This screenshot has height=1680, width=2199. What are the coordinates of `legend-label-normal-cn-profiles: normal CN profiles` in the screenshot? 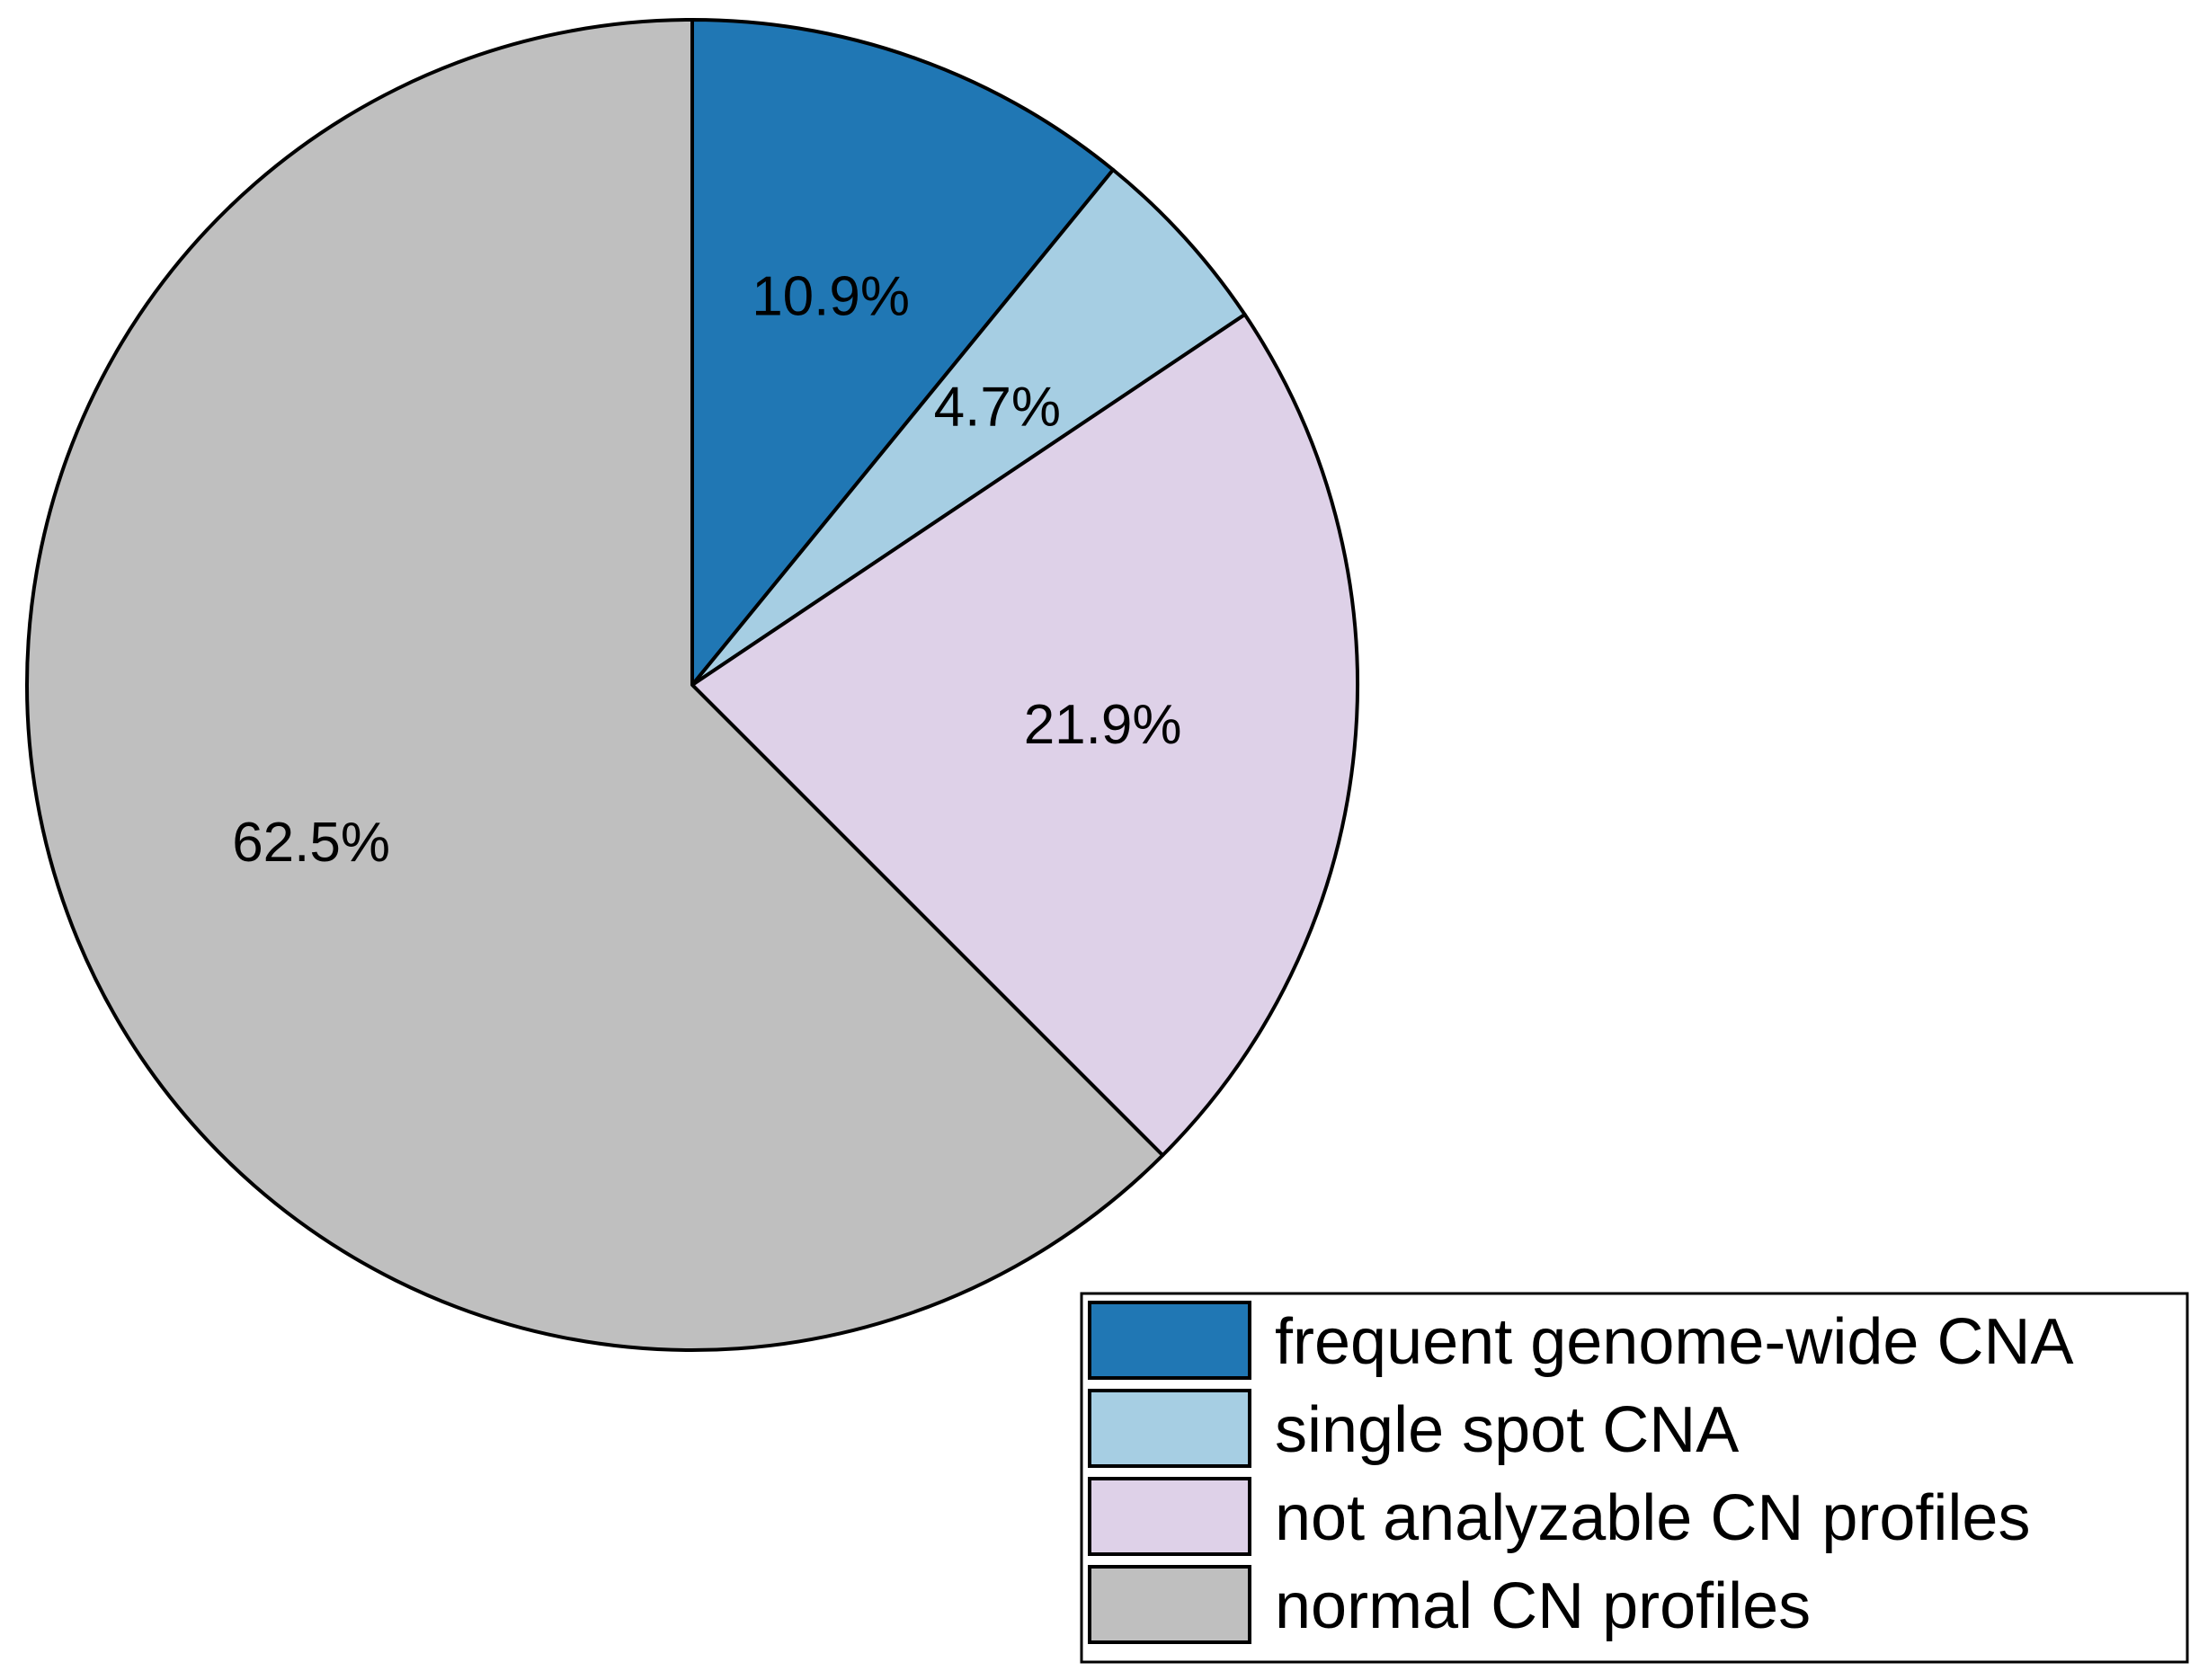 It's located at (1543, 1606).